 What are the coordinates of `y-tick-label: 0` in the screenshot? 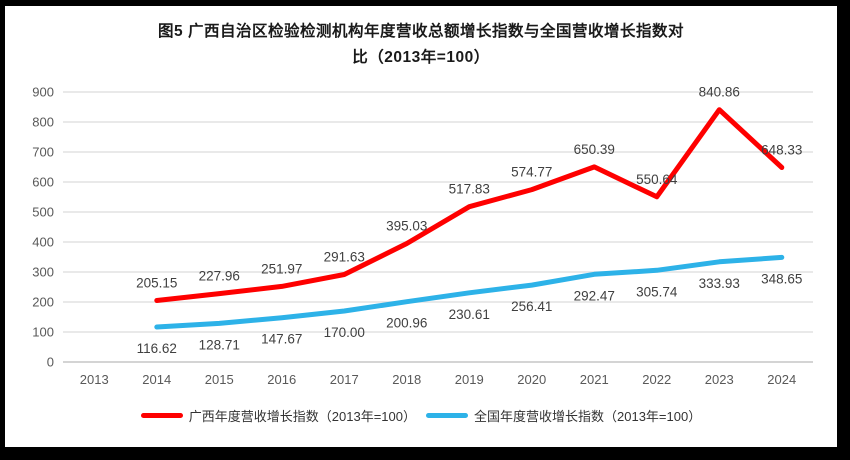 It's located at (50, 362).